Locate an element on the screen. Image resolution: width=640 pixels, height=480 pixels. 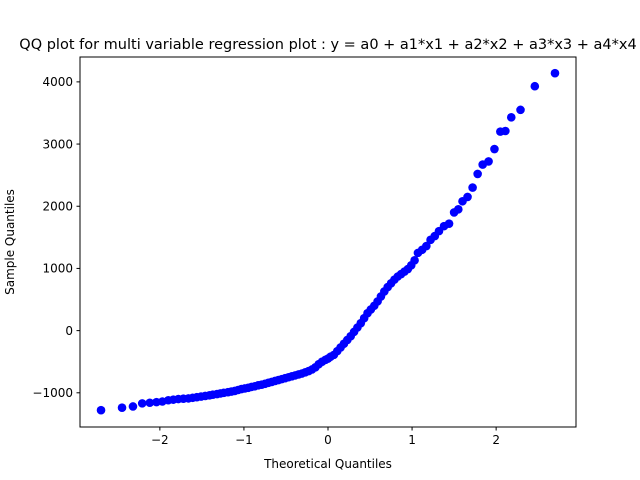
y-tick-label: 1000 is located at coordinates (57, 269).